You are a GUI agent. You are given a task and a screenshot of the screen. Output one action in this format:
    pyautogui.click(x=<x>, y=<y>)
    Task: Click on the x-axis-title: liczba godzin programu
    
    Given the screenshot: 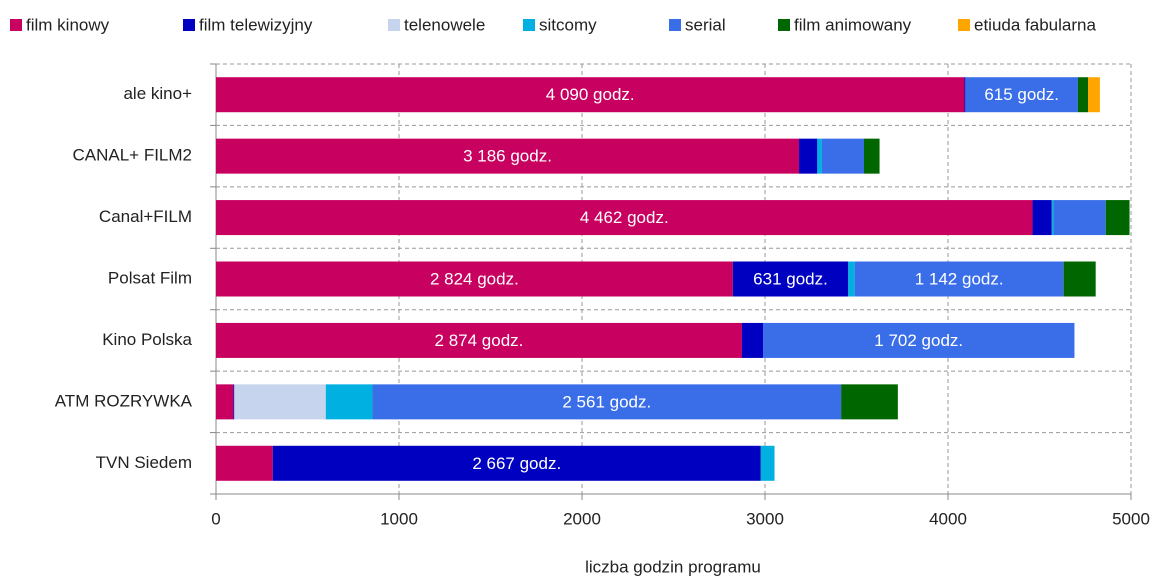 What is the action you would take?
    pyautogui.click(x=673, y=566)
    